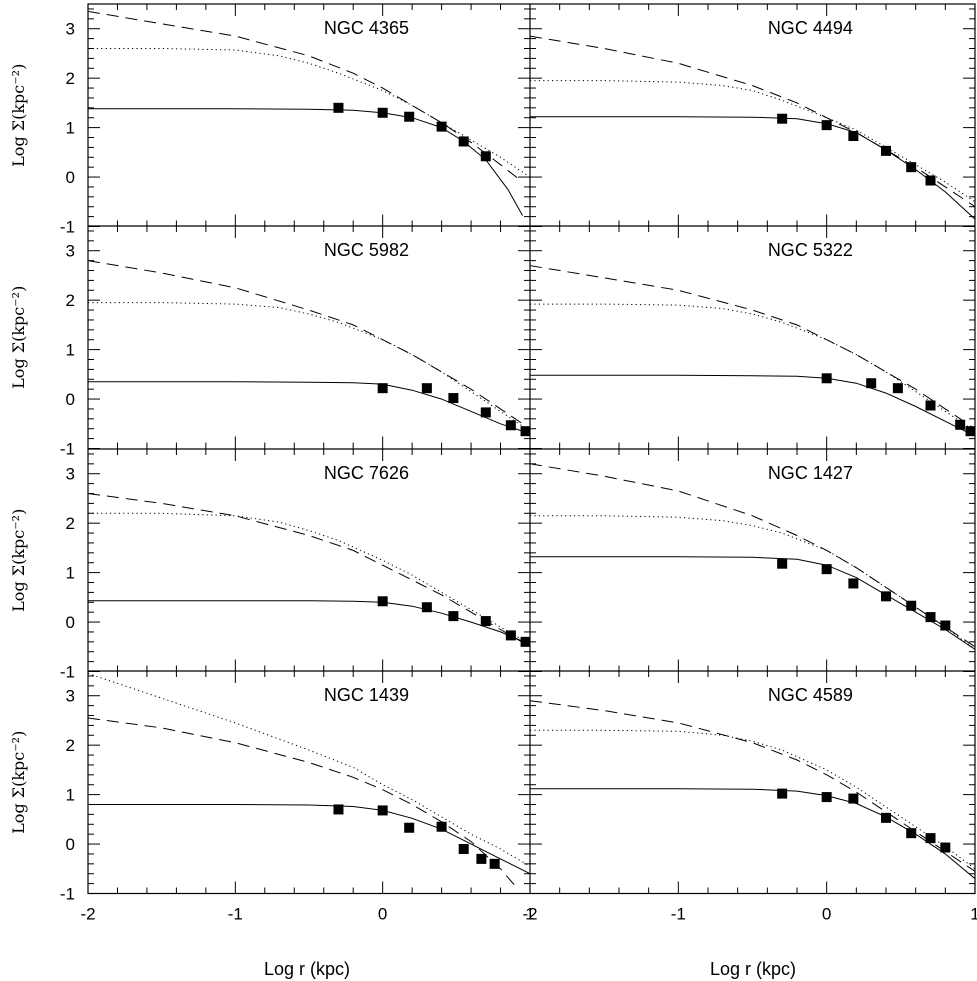 This screenshot has height=981, width=977. I want to click on panel-title: NGC 4494, so click(810, 28).